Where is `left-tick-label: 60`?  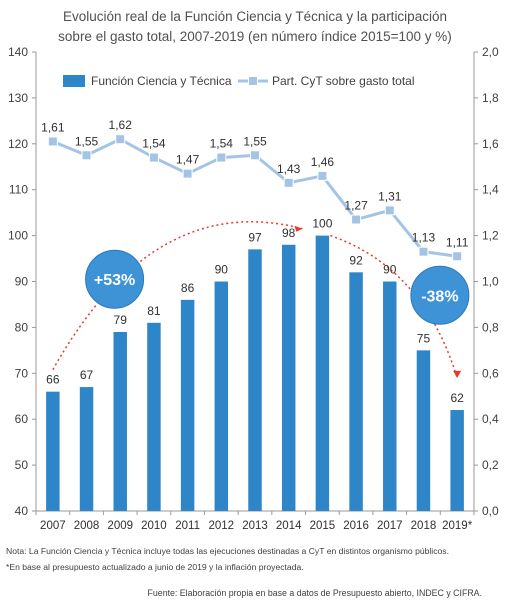
left-tick-label: 60 is located at coordinates (22, 419).